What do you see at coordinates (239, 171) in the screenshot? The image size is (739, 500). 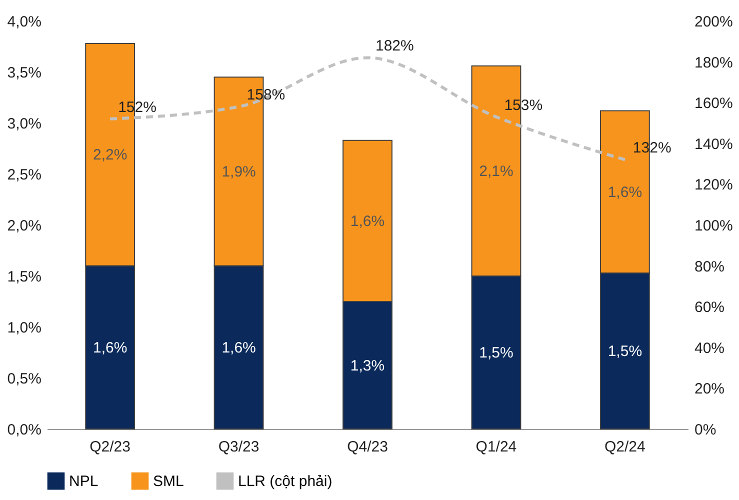 I see `data-label: 1,9%` at bounding box center [239, 171].